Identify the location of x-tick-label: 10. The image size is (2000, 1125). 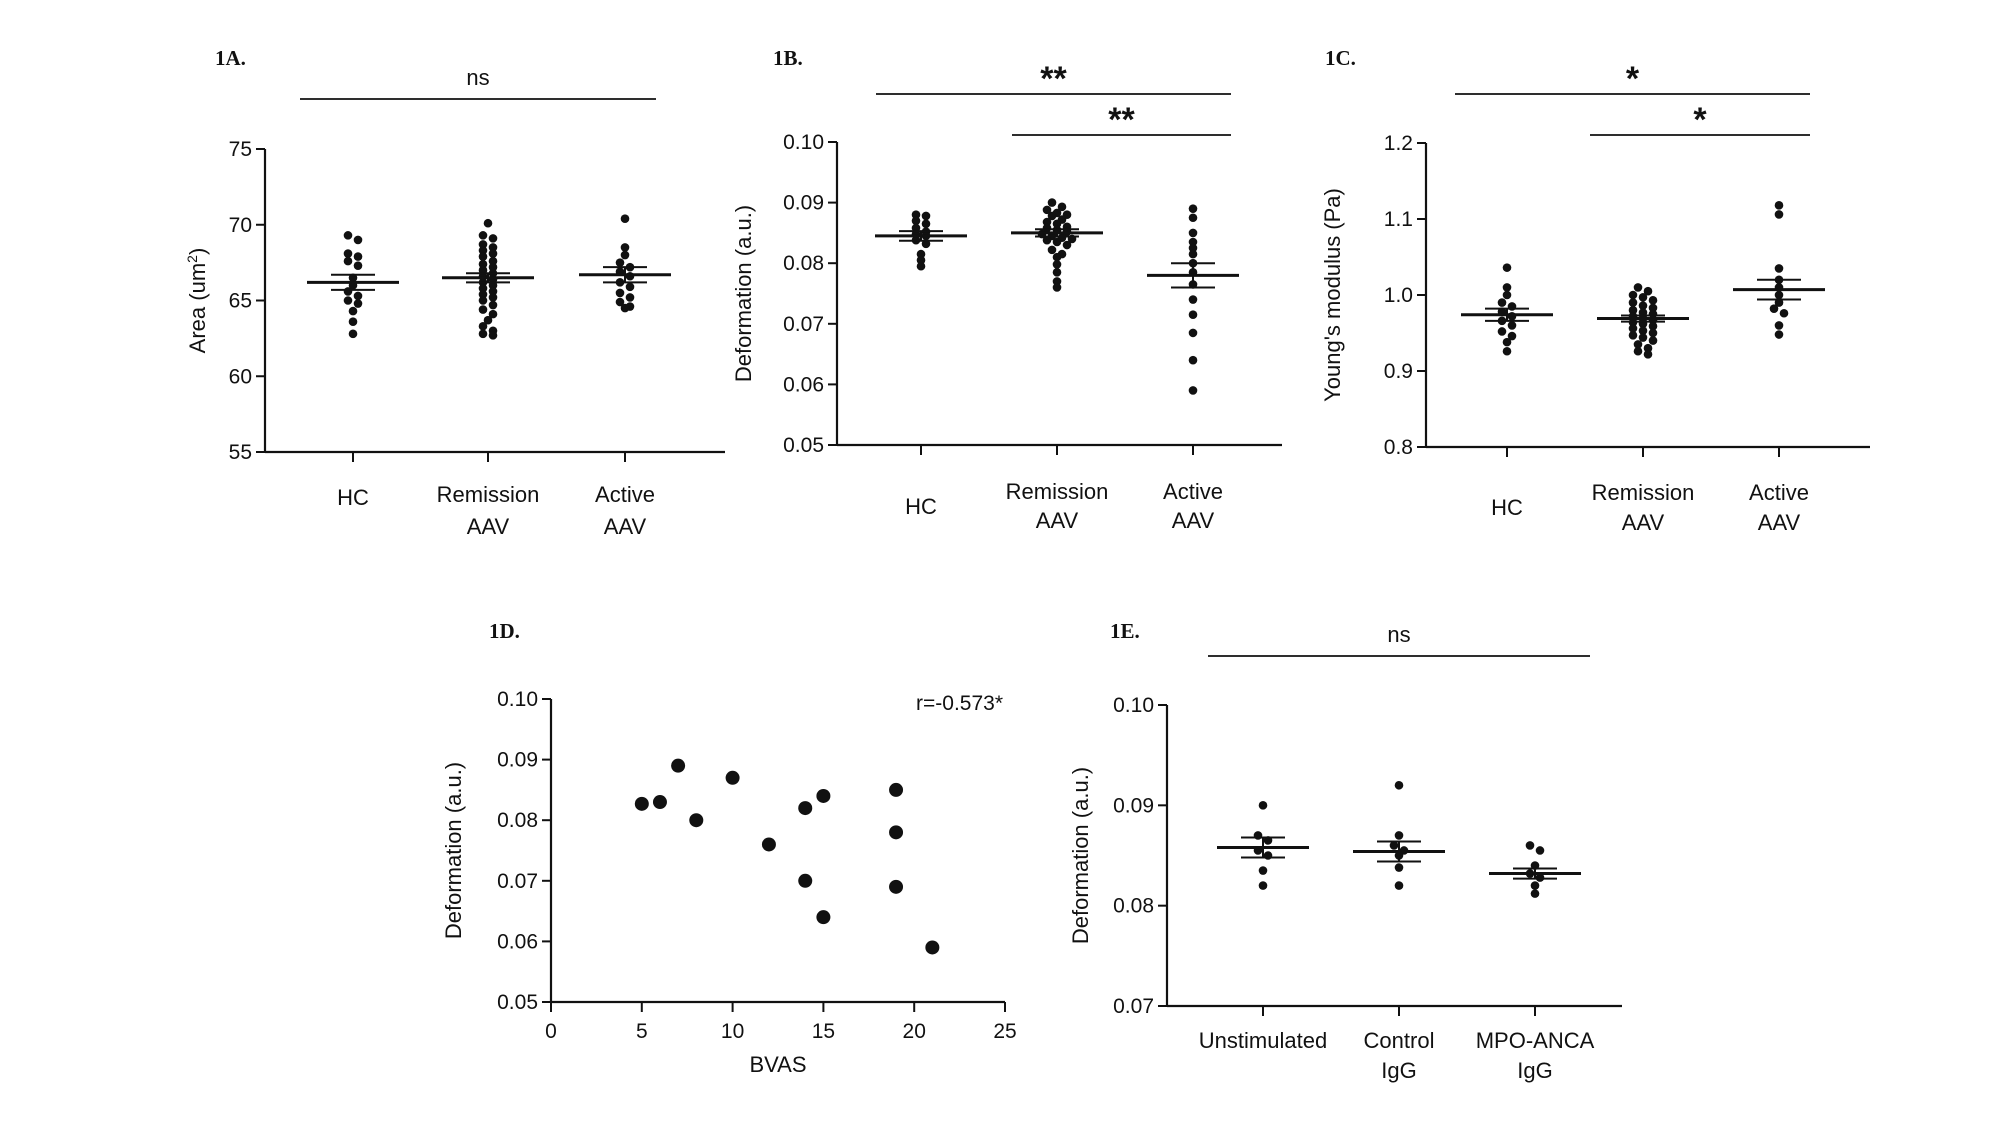
(732, 1031).